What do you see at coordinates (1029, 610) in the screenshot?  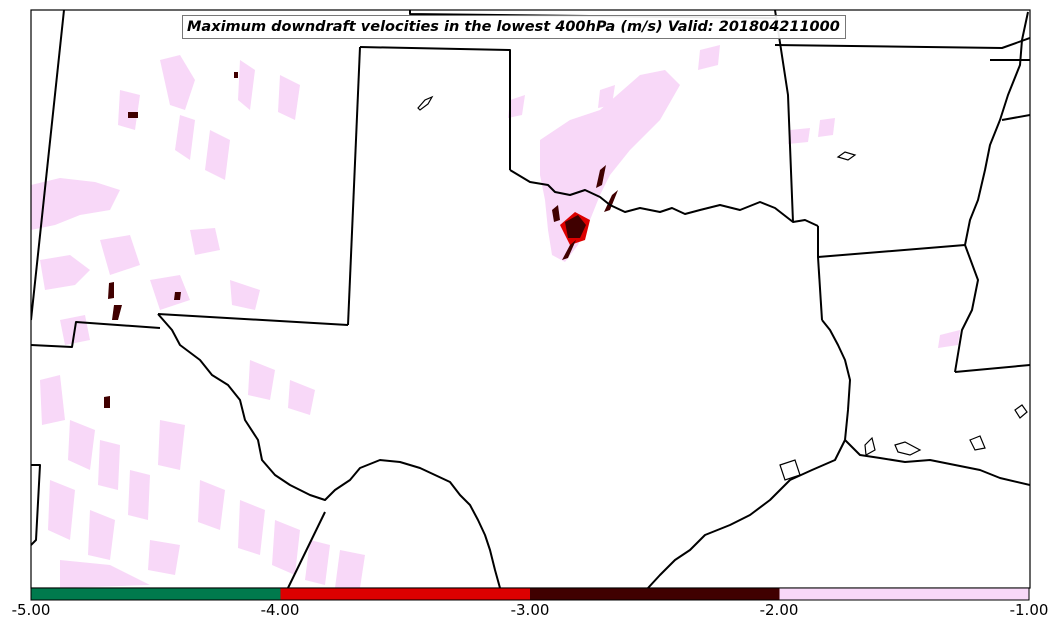 I see `colorbar-tick-label: -1.00` at bounding box center [1029, 610].